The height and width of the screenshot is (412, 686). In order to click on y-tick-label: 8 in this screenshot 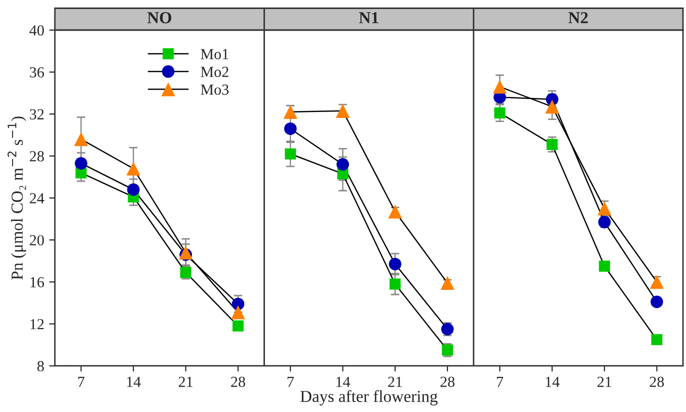, I will do `click(40, 366)`.